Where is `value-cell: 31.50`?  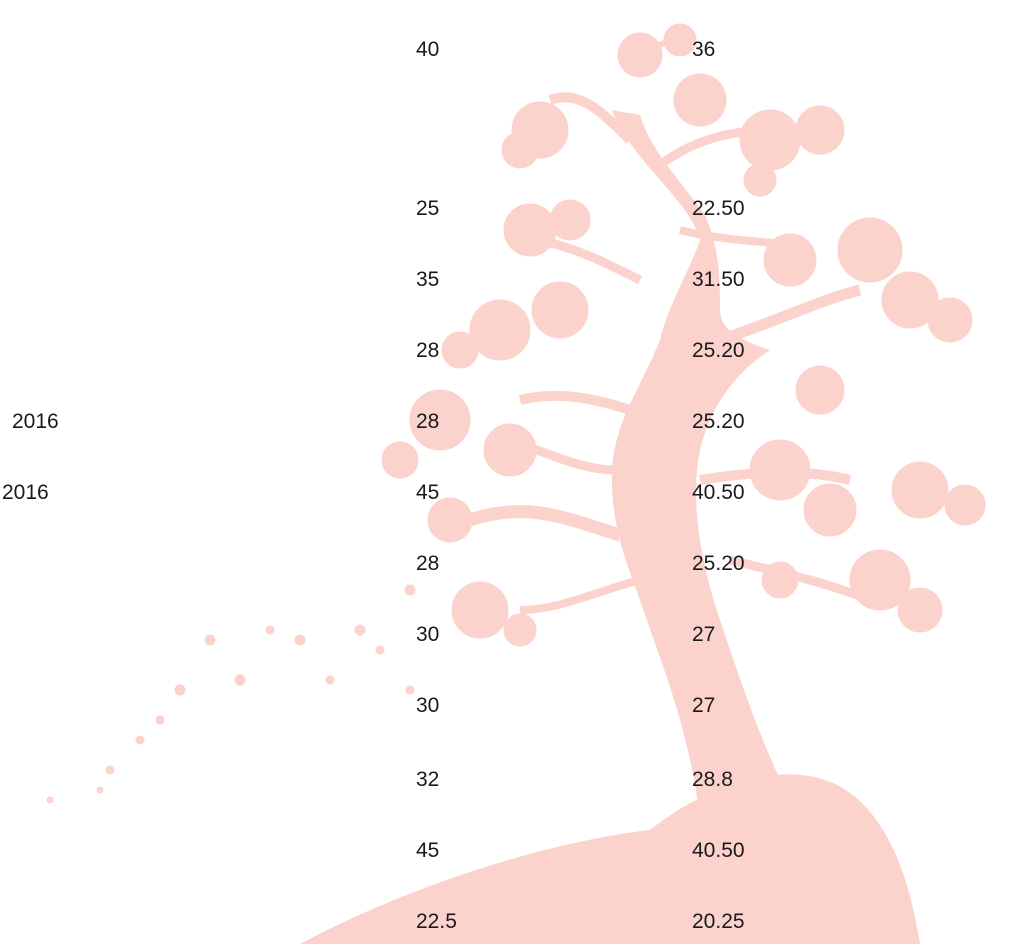 value-cell: 31.50 is located at coordinates (718, 279).